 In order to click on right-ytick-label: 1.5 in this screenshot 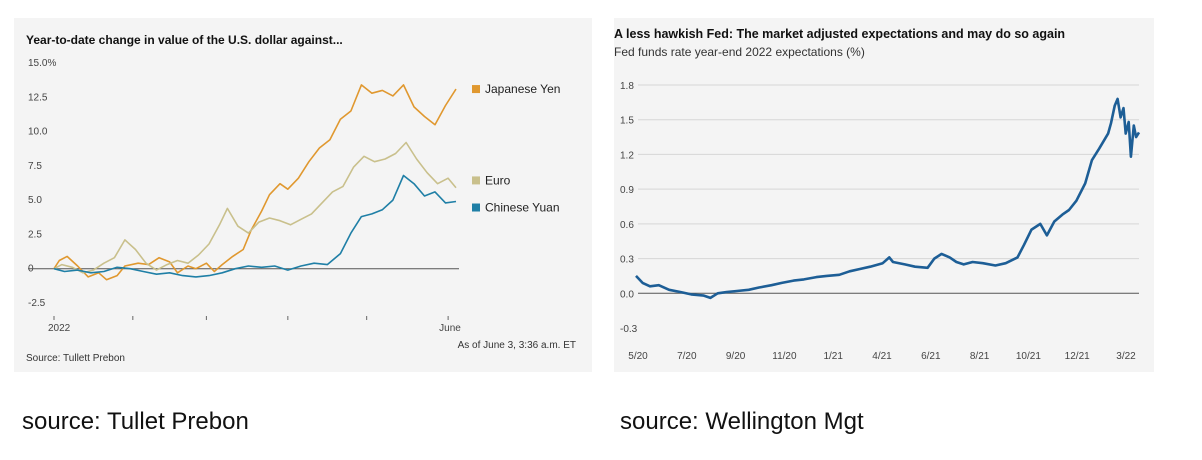, I will do `click(627, 121)`.